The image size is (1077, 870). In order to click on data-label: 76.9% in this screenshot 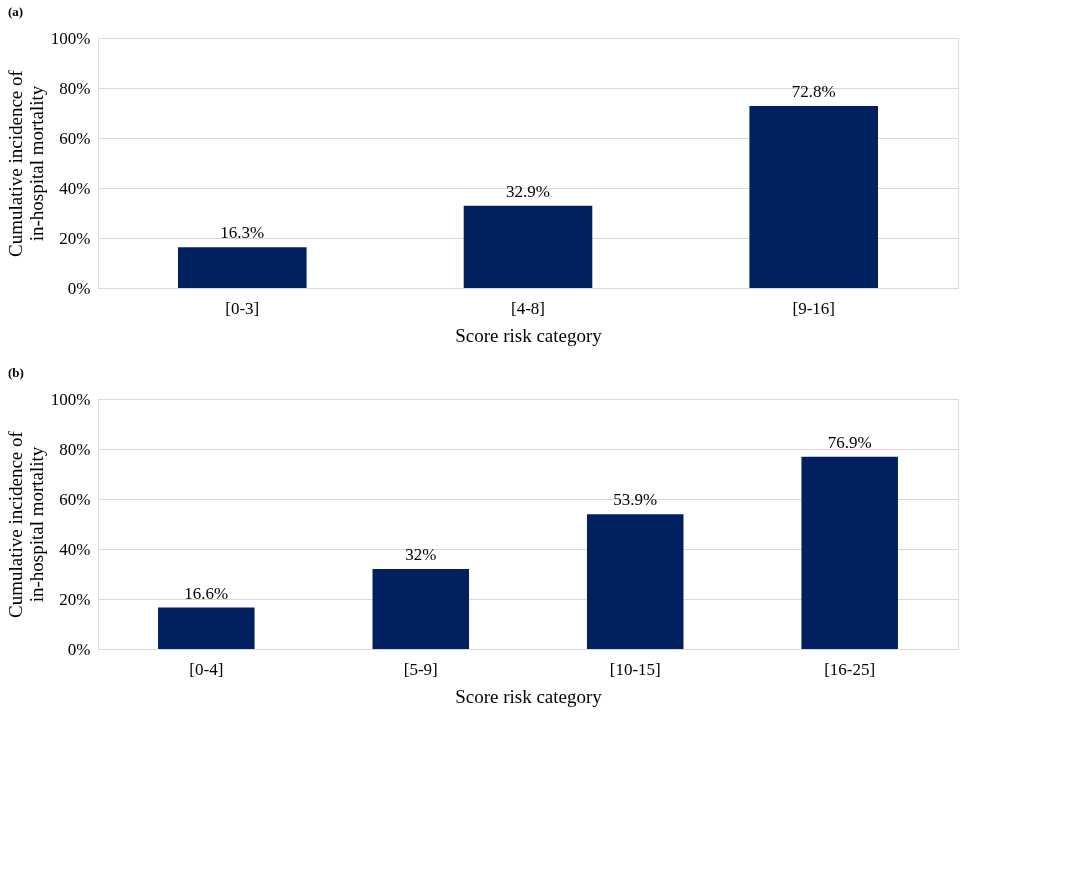, I will do `click(849, 442)`.